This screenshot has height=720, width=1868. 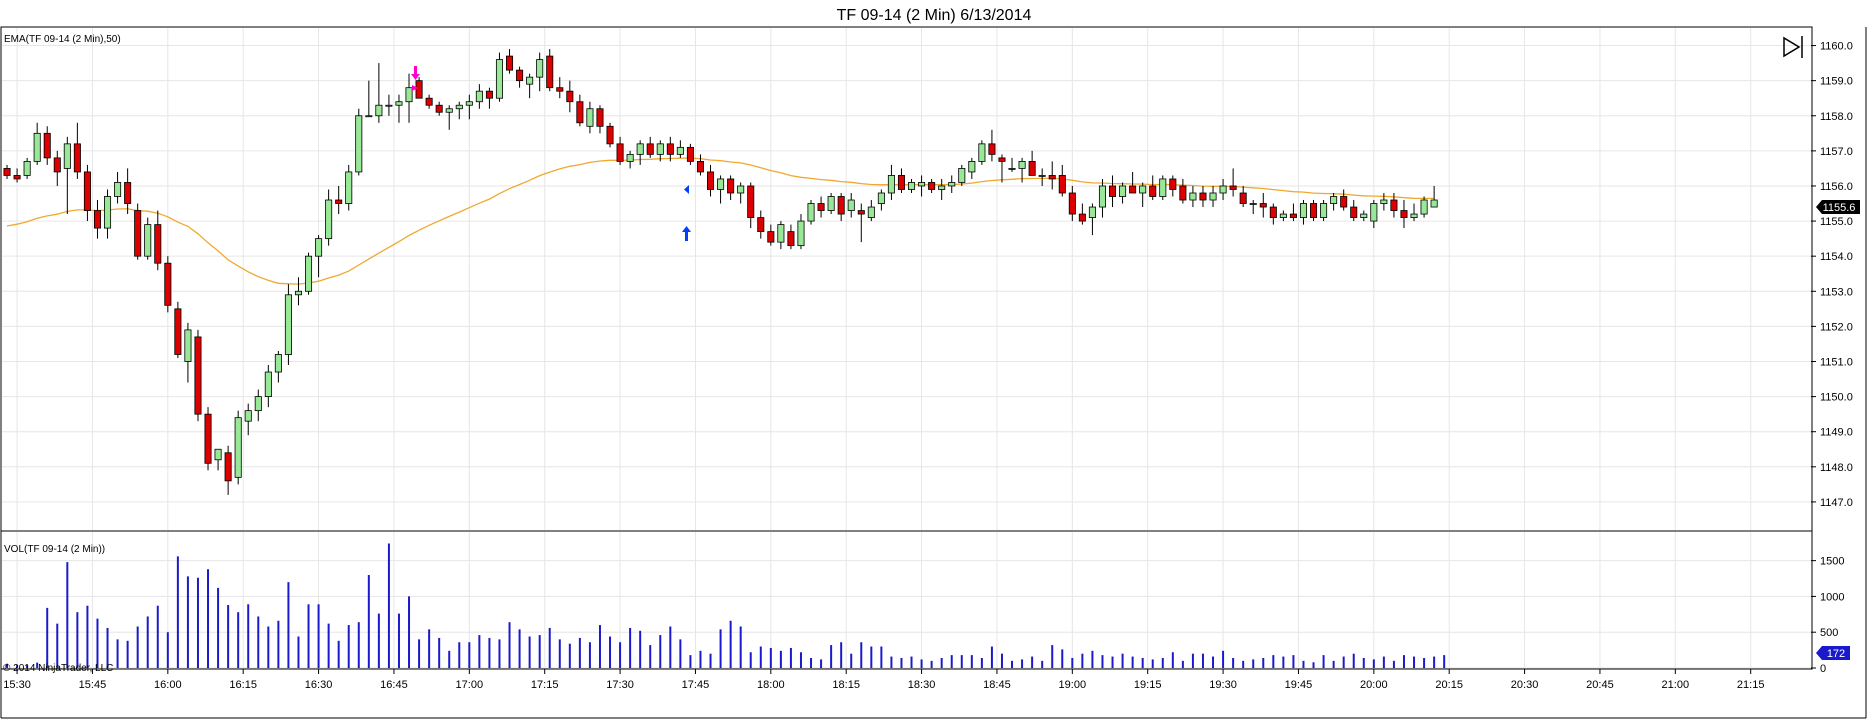 What do you see at coordinates (686, 213) in the screenshot?
I see `long-entry-arrow` at bounding box center [686, 213].